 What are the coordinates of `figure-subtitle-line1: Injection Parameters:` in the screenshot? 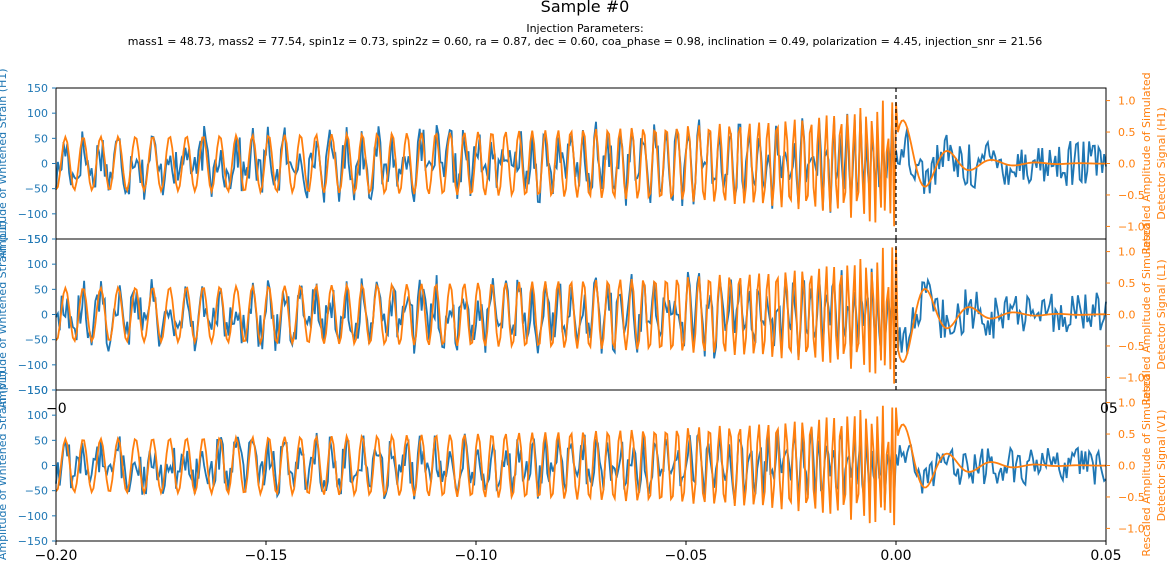 It's located at (584, 28).